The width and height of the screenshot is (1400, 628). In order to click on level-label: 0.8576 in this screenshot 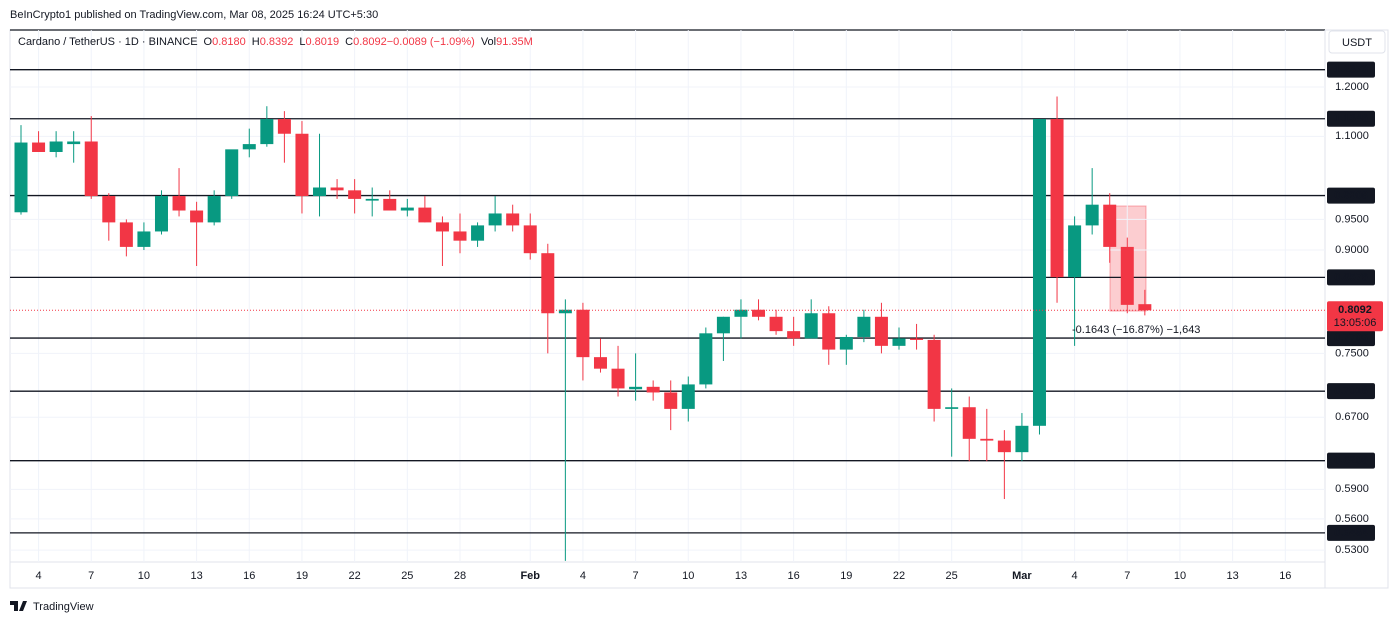, I will do `click(1351, 277)`.